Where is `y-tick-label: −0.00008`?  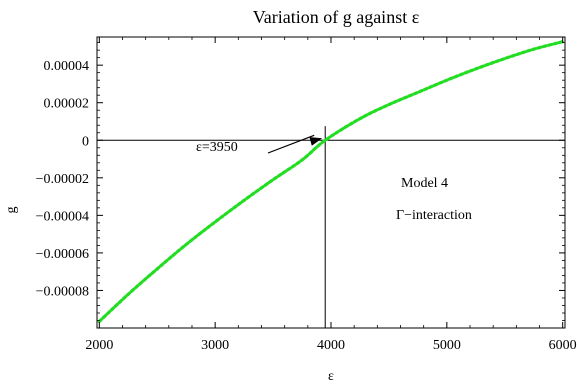
y-tick-label: −0.00008 is located at coordinates (62, 291).